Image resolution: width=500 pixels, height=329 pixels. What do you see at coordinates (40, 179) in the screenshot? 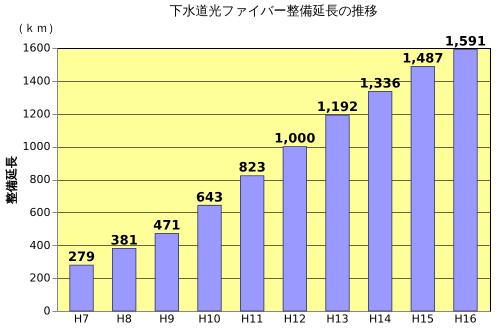
I see `y-tick-label: 800` at bounding box center [40, 179].